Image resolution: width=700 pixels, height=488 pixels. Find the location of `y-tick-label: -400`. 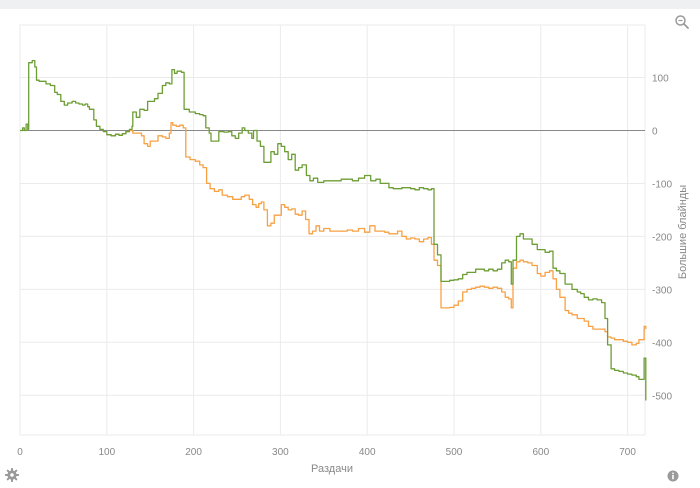

y-tick-label: -400 is located at coordinates (662, 343).